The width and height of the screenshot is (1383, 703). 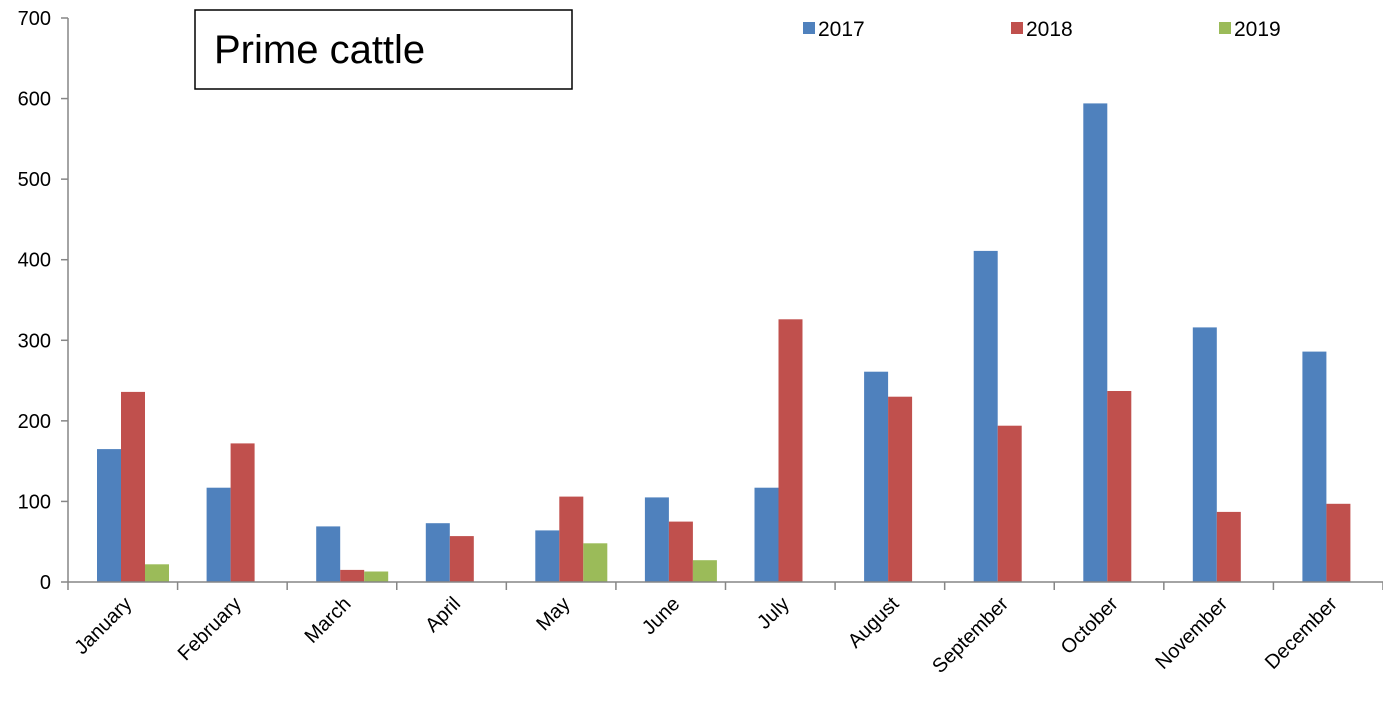 What do you see at coordinates (34, 502) in the screenshot?
I see `y-tick-label: 100` at bounding box center [34, 502].